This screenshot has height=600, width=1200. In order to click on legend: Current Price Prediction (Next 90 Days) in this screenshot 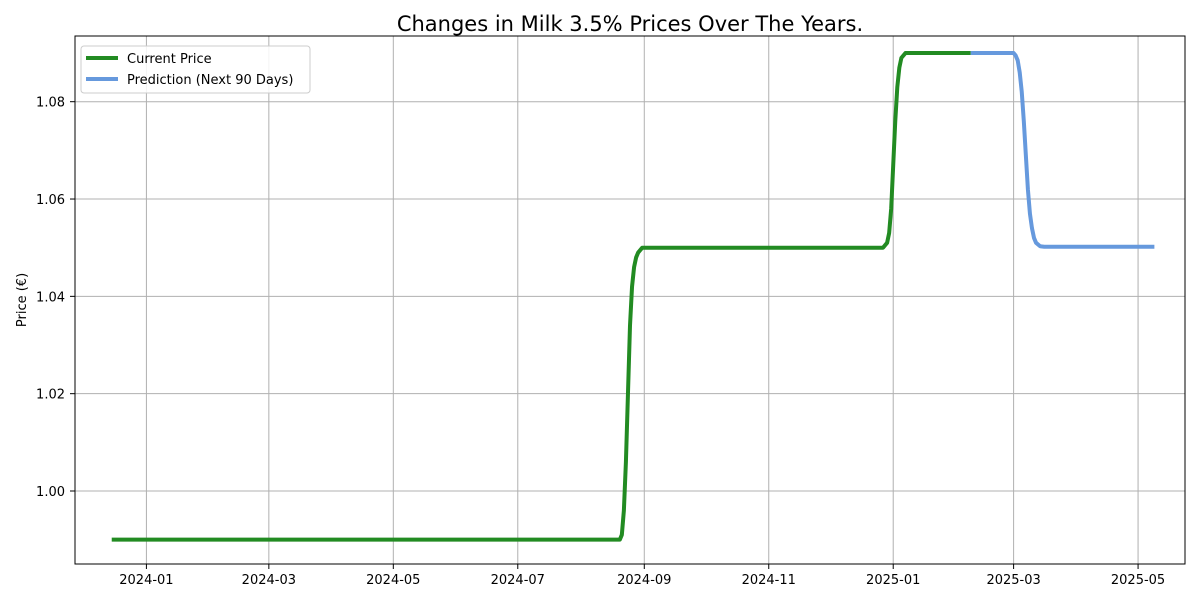, I will do `click(195, 69)`.